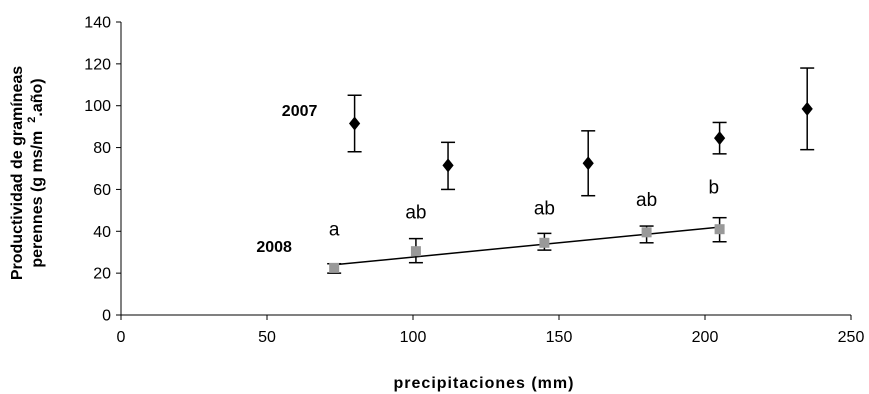 This screenshot has height=394, width=869. What do you see at coordinates (102, 170) in the screenshot?
I see `y-ticks: 0 20 40 60 80 100 120 140` at bounding box center [102, 170].